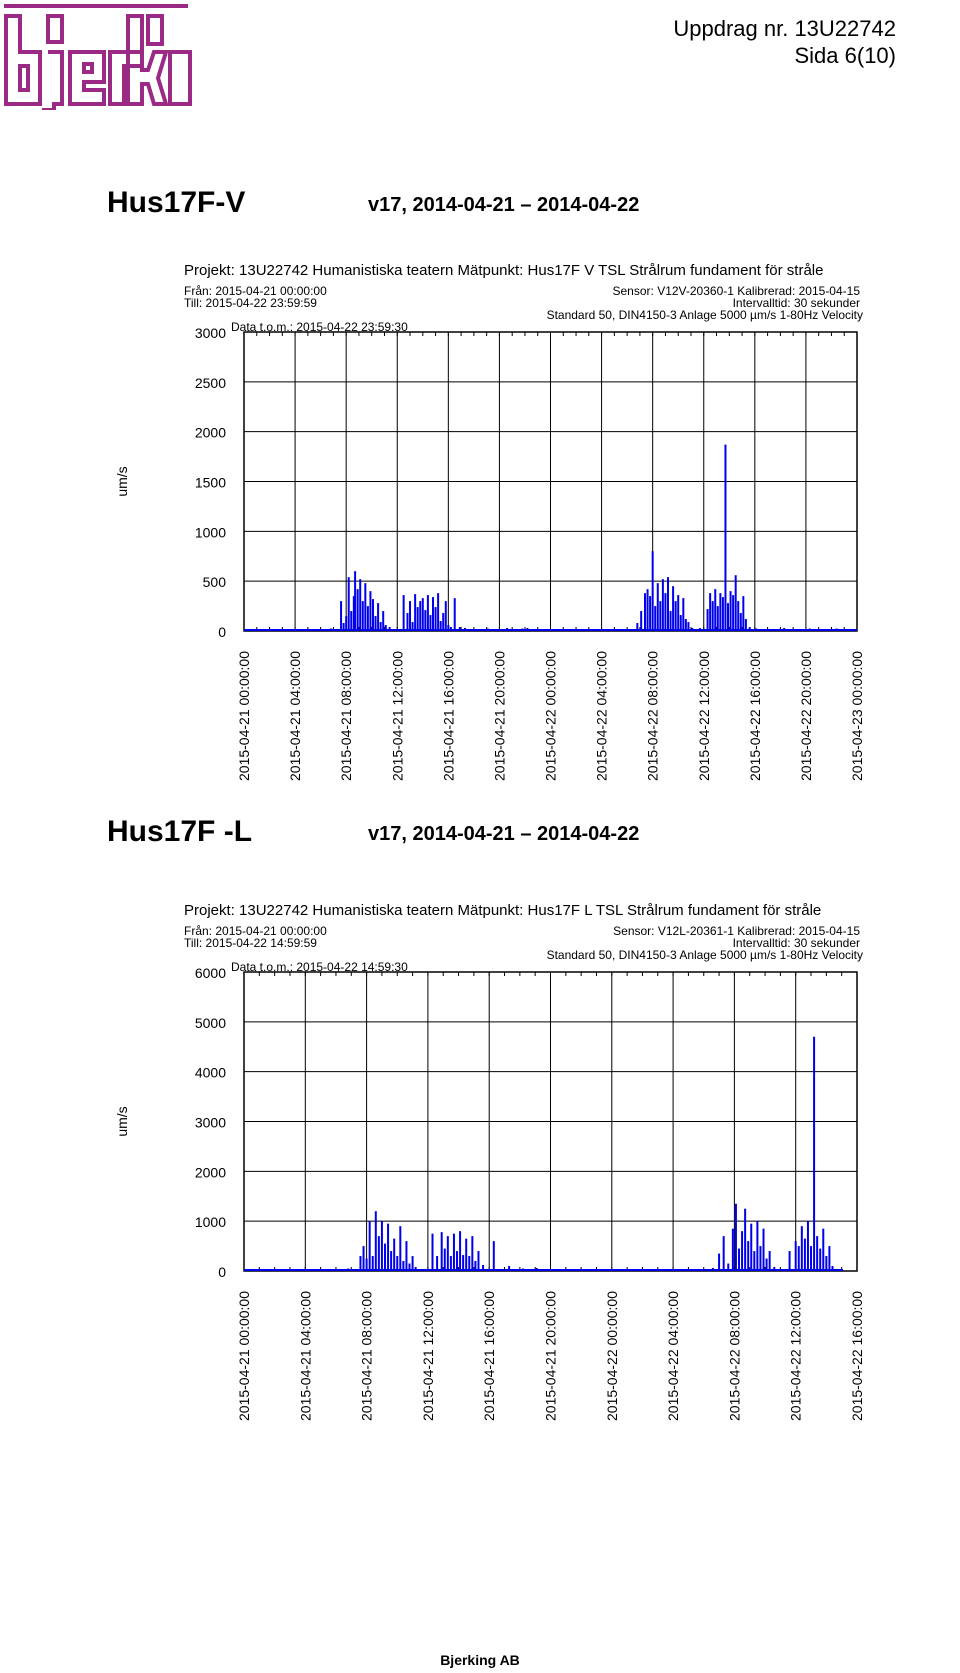  Describe the element at coordinates (210, 973) in the screenshot. I see `y-tick-label: 6000` at that location.